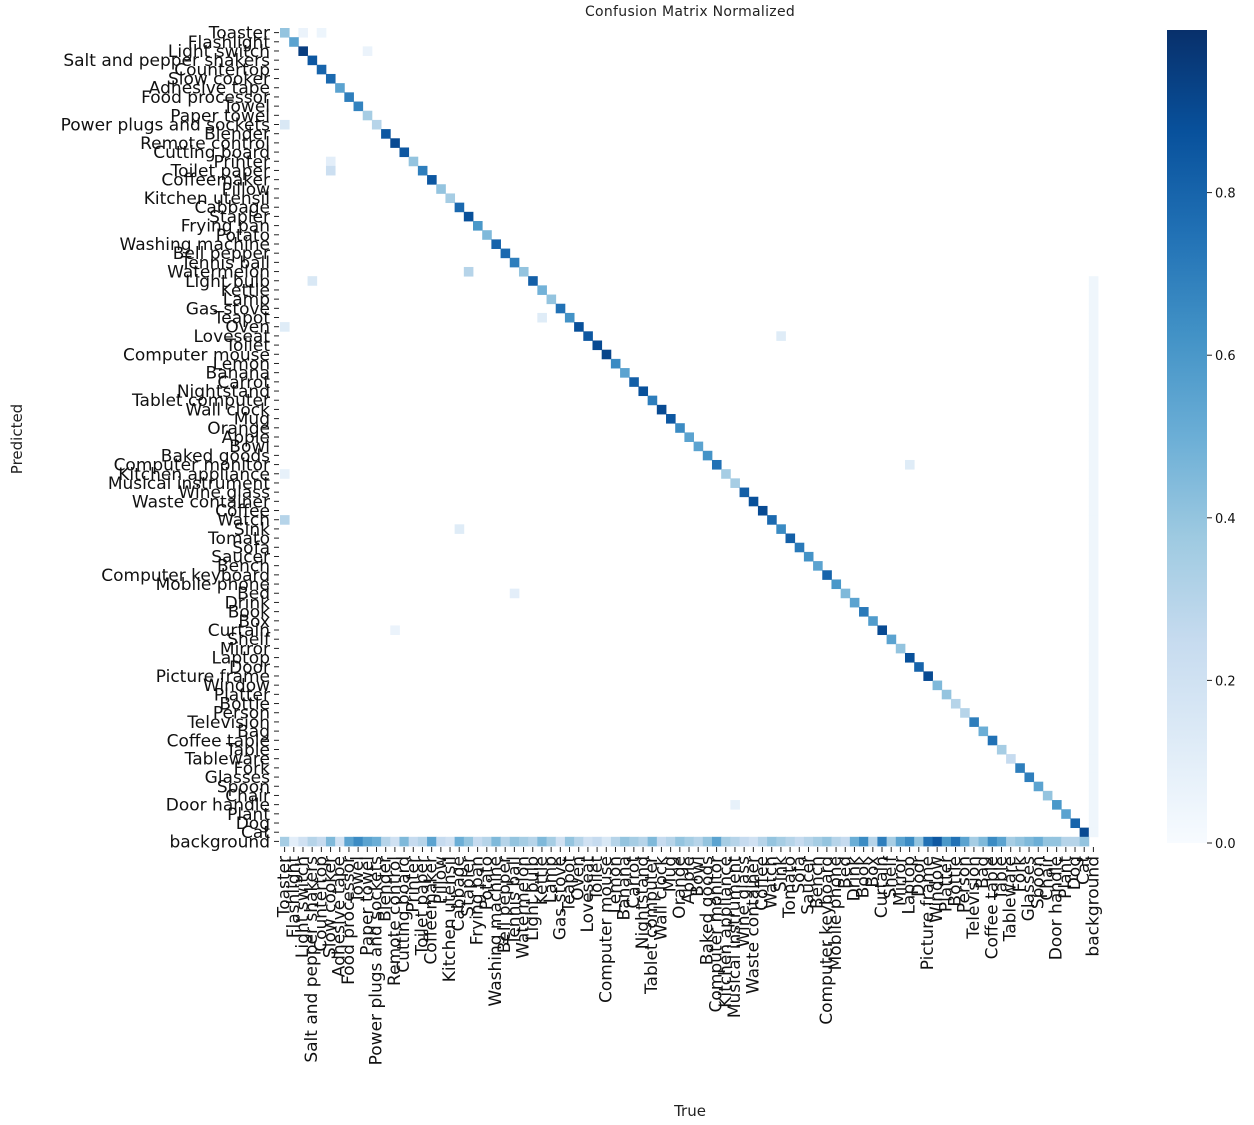 The height and width of the screenshot is (1125, 1254). What do you see at coordinates (232, 208) in the screenshot?
I see `y-tick-label: Cabbage` at bounding box center [232, 208].